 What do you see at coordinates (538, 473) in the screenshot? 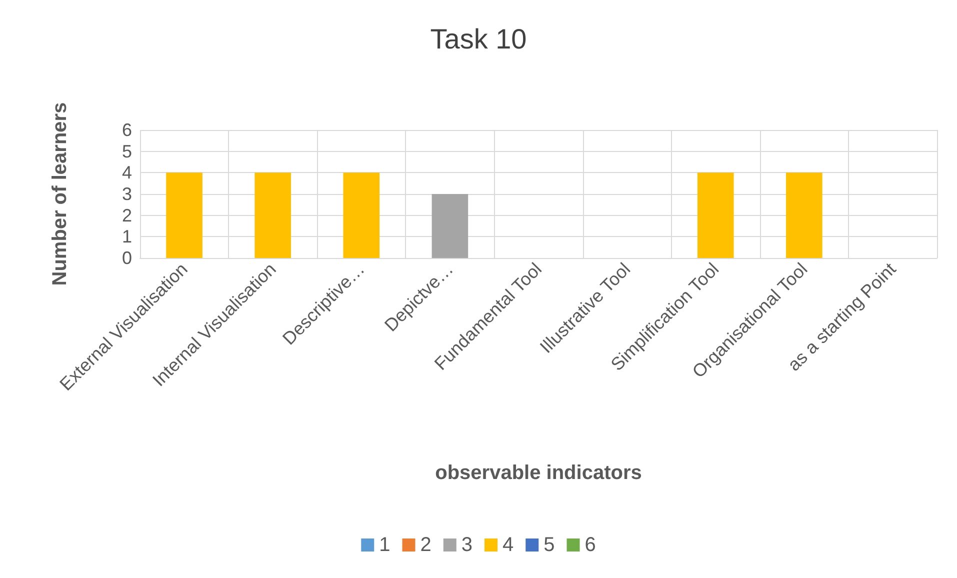
I see `x-axis-title: observable indicators` at bounding box center [538, 473].